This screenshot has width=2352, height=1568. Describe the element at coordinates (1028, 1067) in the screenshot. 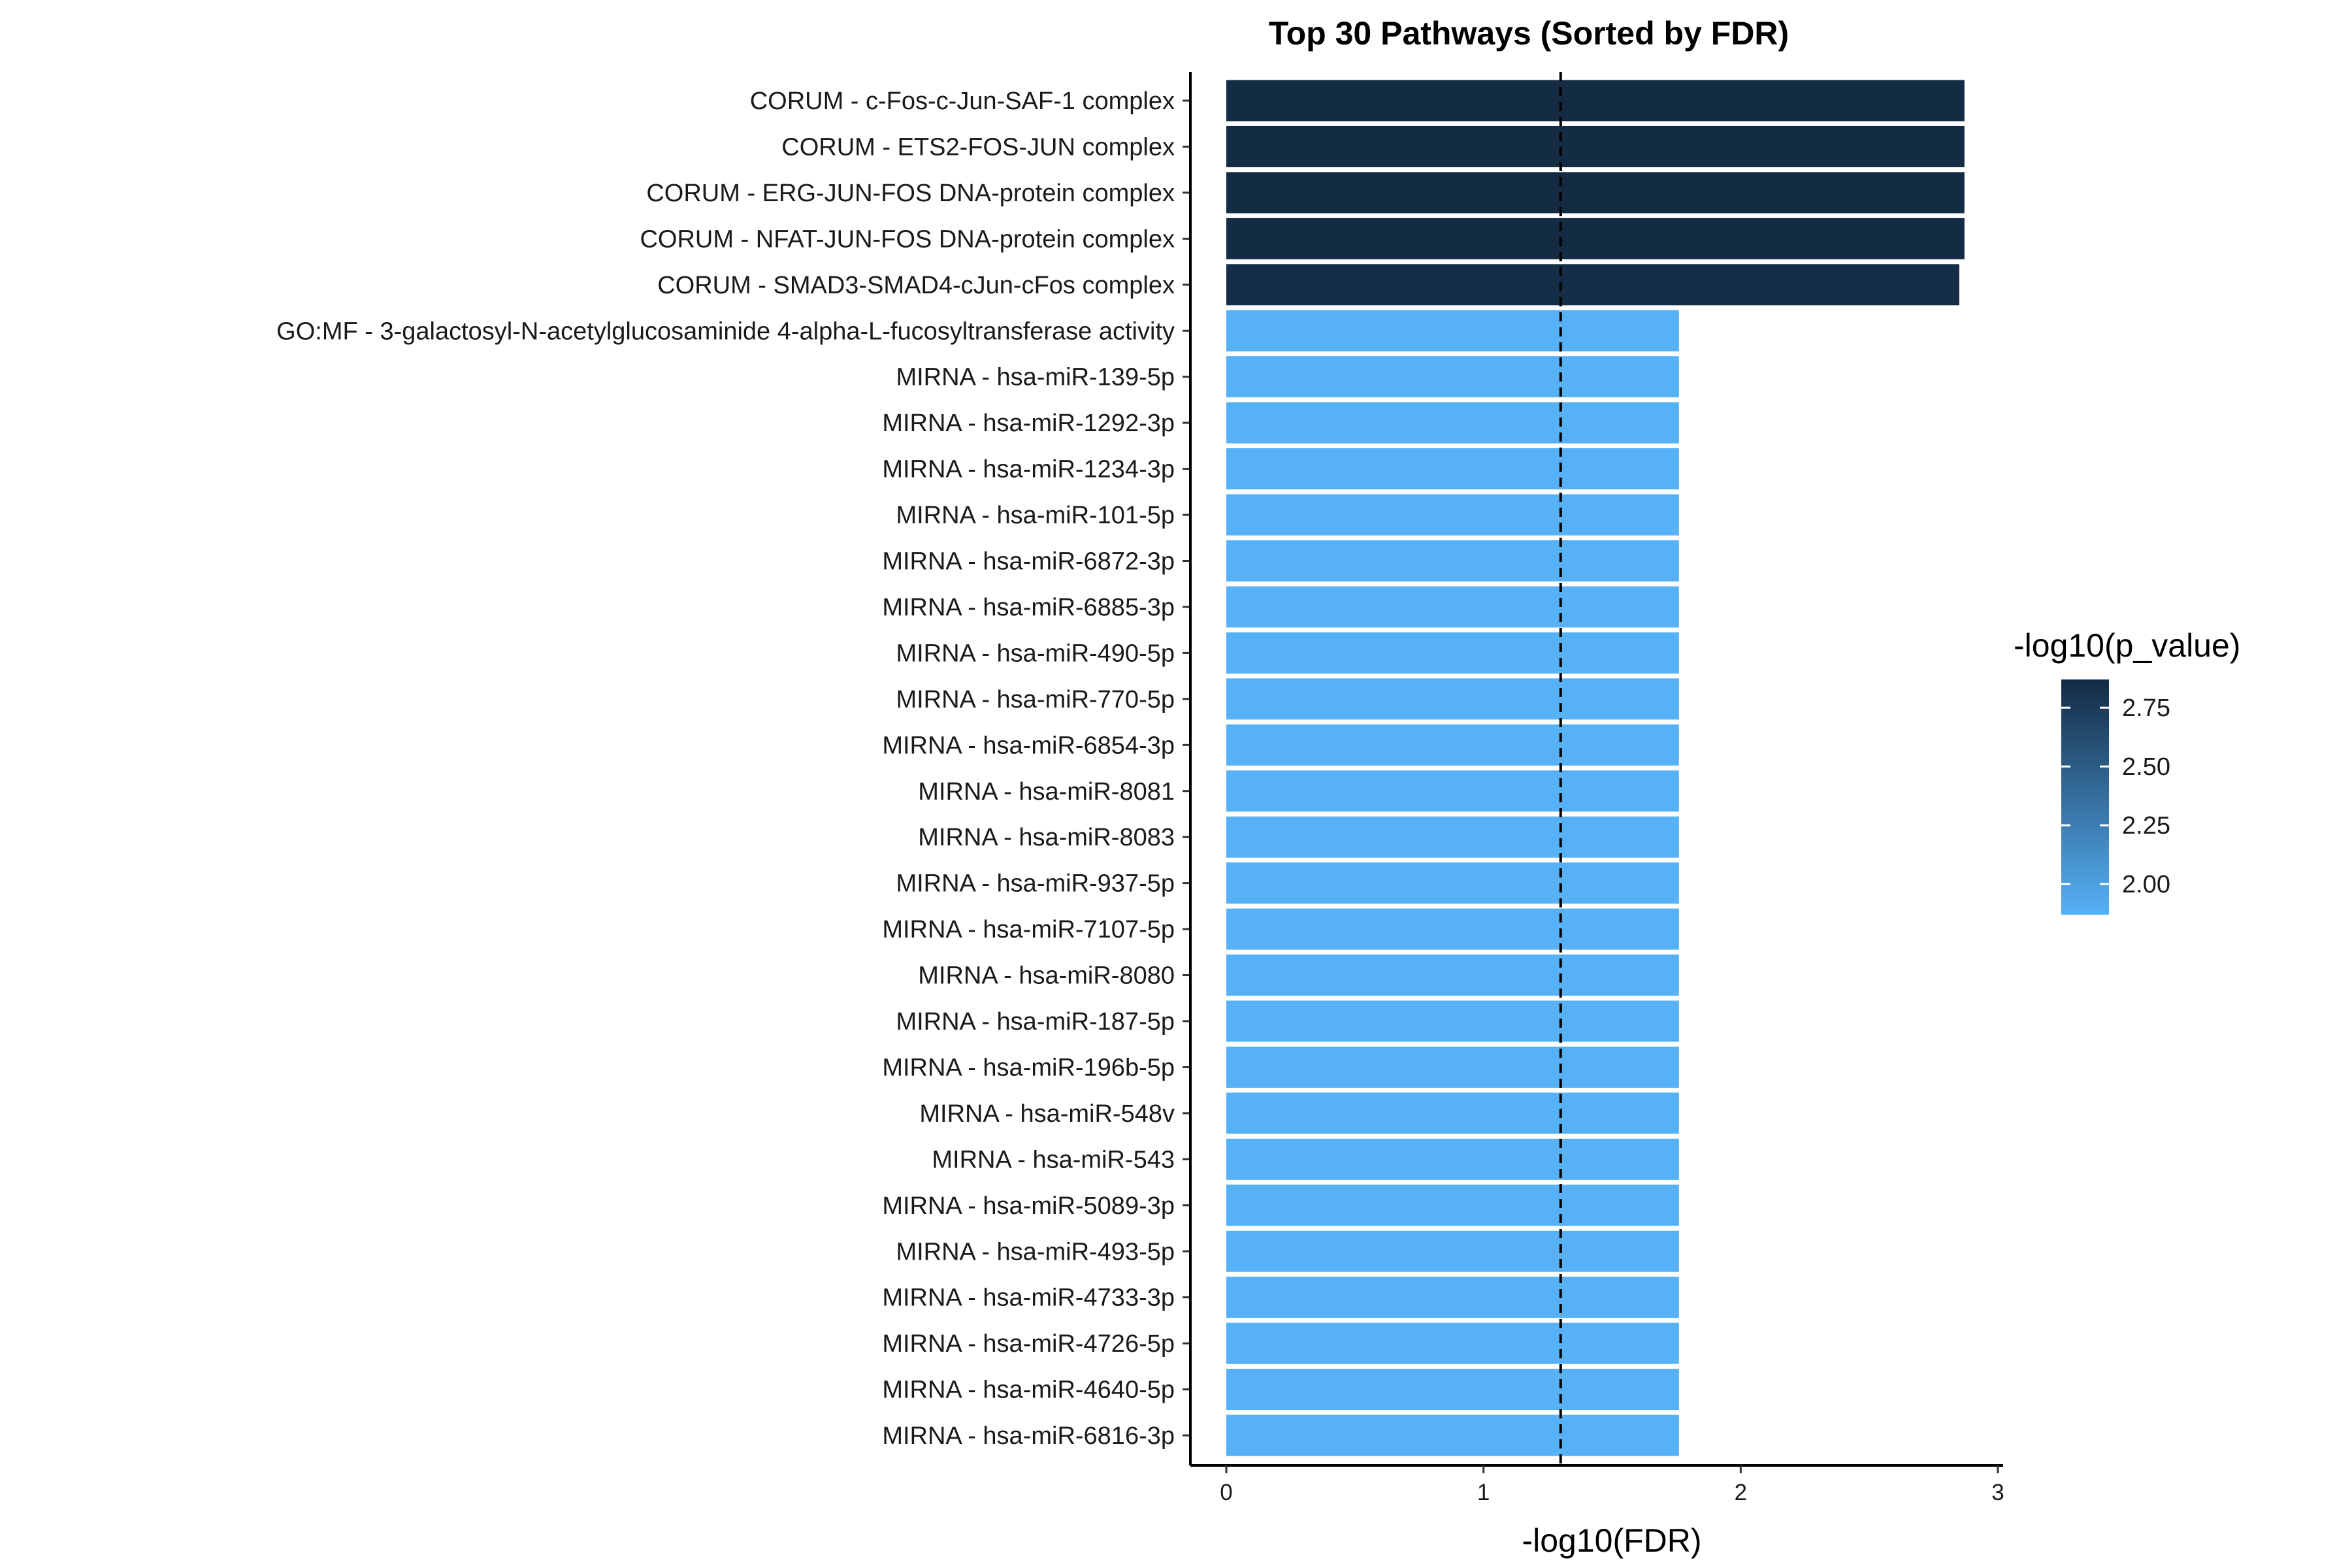

I see `y-tick-label: MIRNA - hsa-miR-196b-5p` at that location.